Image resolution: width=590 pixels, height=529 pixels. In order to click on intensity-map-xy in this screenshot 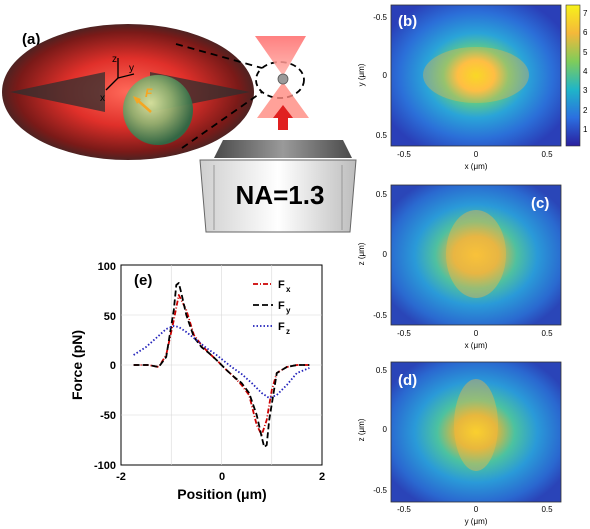, I will do `click(476, 75)`.